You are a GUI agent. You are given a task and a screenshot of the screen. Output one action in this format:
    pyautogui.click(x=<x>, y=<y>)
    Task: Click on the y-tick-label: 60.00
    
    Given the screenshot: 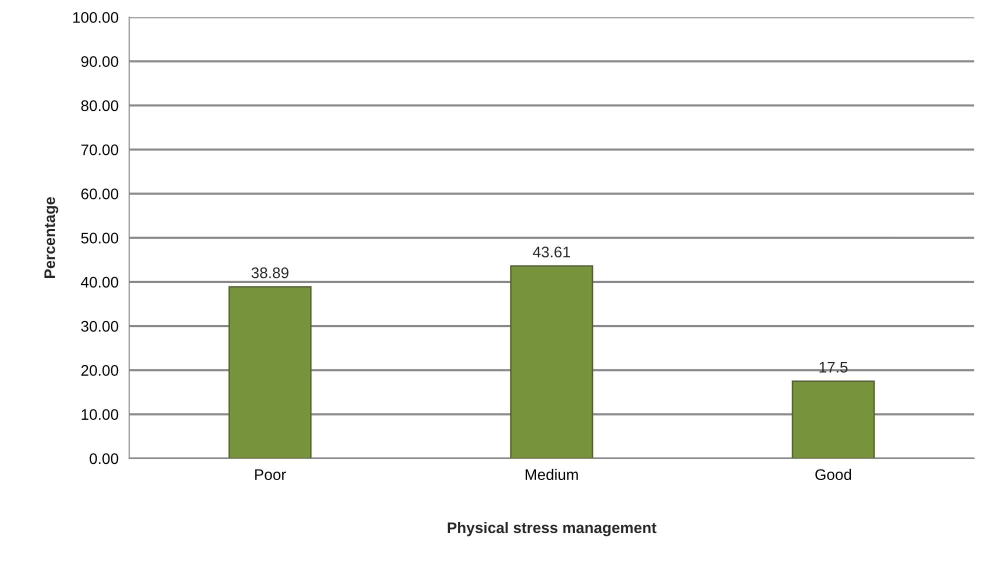 What is the action you would take?
    pyautogui.click(x=99, y=194)
    